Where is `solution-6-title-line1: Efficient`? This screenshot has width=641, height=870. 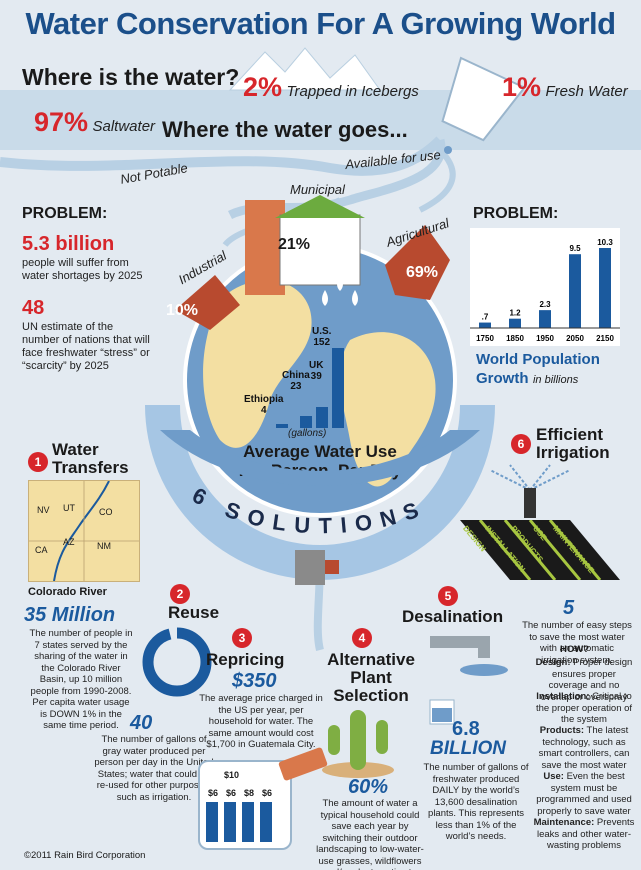 solution-6-title-line1: Efficient is located at coordinates (570, 434).